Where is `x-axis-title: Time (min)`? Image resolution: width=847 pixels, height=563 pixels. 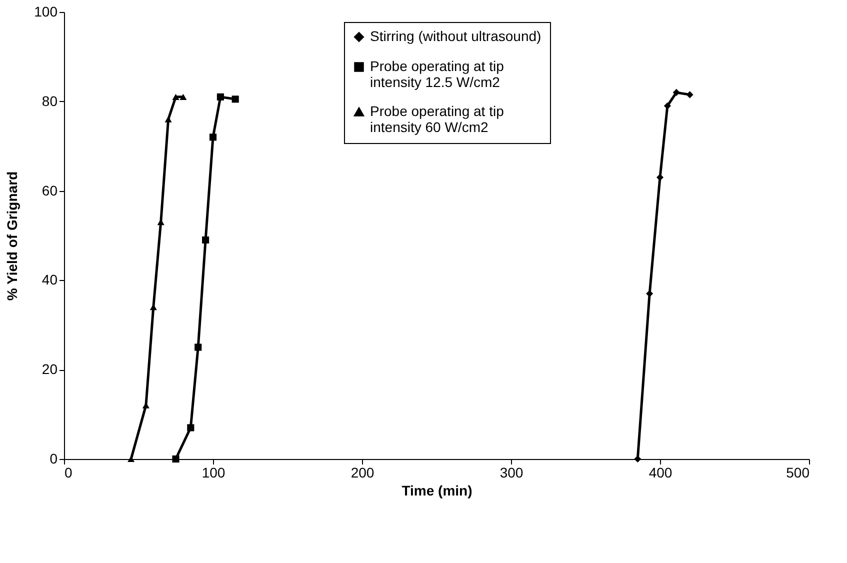 x-axis-title: Time (min) is located at coordinates (437, 490).